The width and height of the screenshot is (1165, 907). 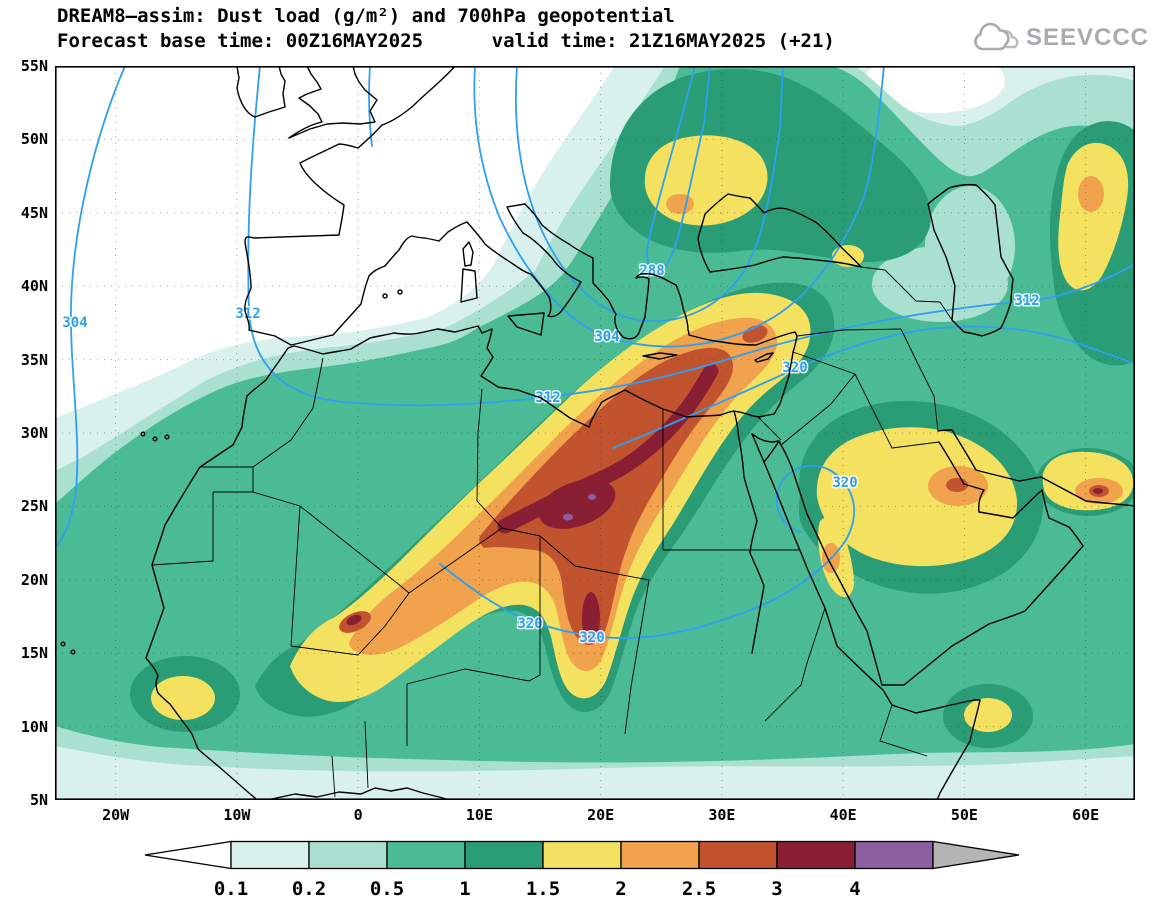 I want to click on lat-tick-label: 10N, so click(x=34, y=726).